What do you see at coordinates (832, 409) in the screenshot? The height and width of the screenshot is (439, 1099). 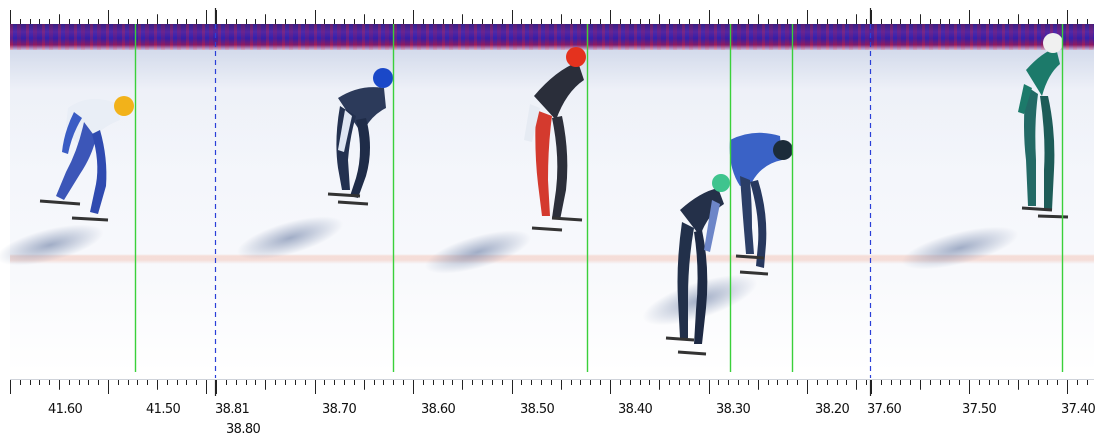 I see `time-label: 38.20` at bounding box center [832, 409].